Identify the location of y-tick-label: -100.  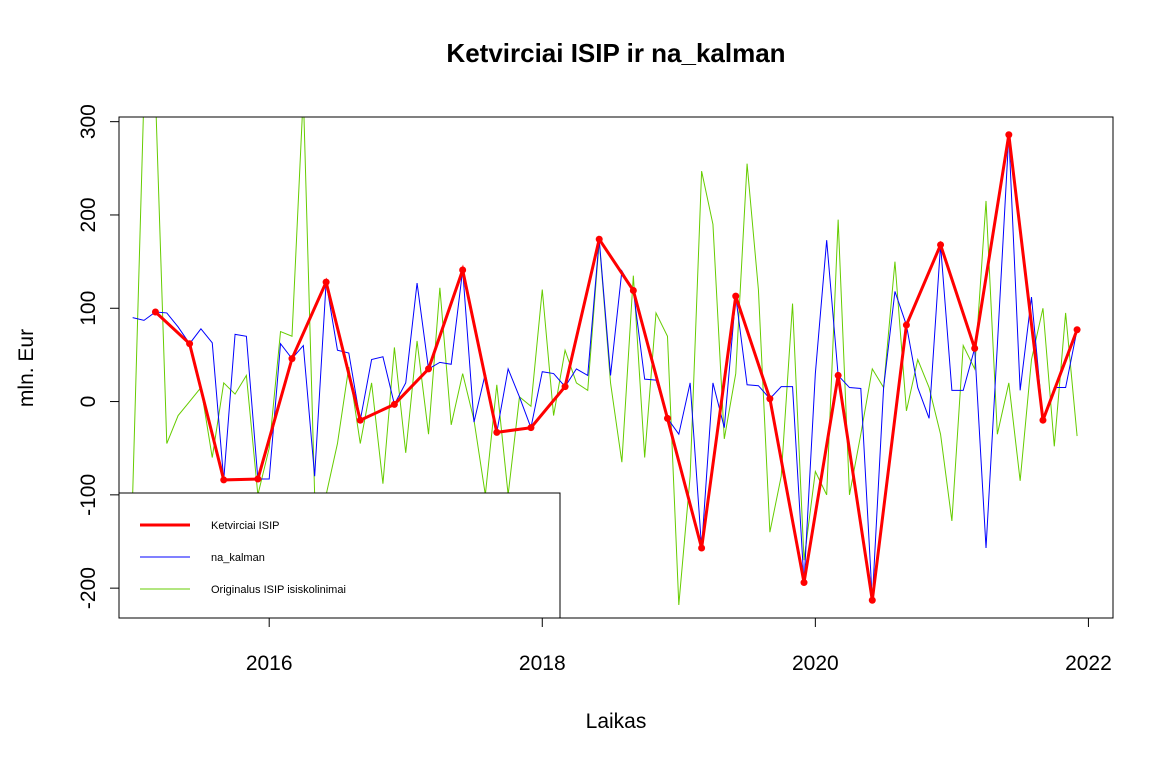
(88, 495).